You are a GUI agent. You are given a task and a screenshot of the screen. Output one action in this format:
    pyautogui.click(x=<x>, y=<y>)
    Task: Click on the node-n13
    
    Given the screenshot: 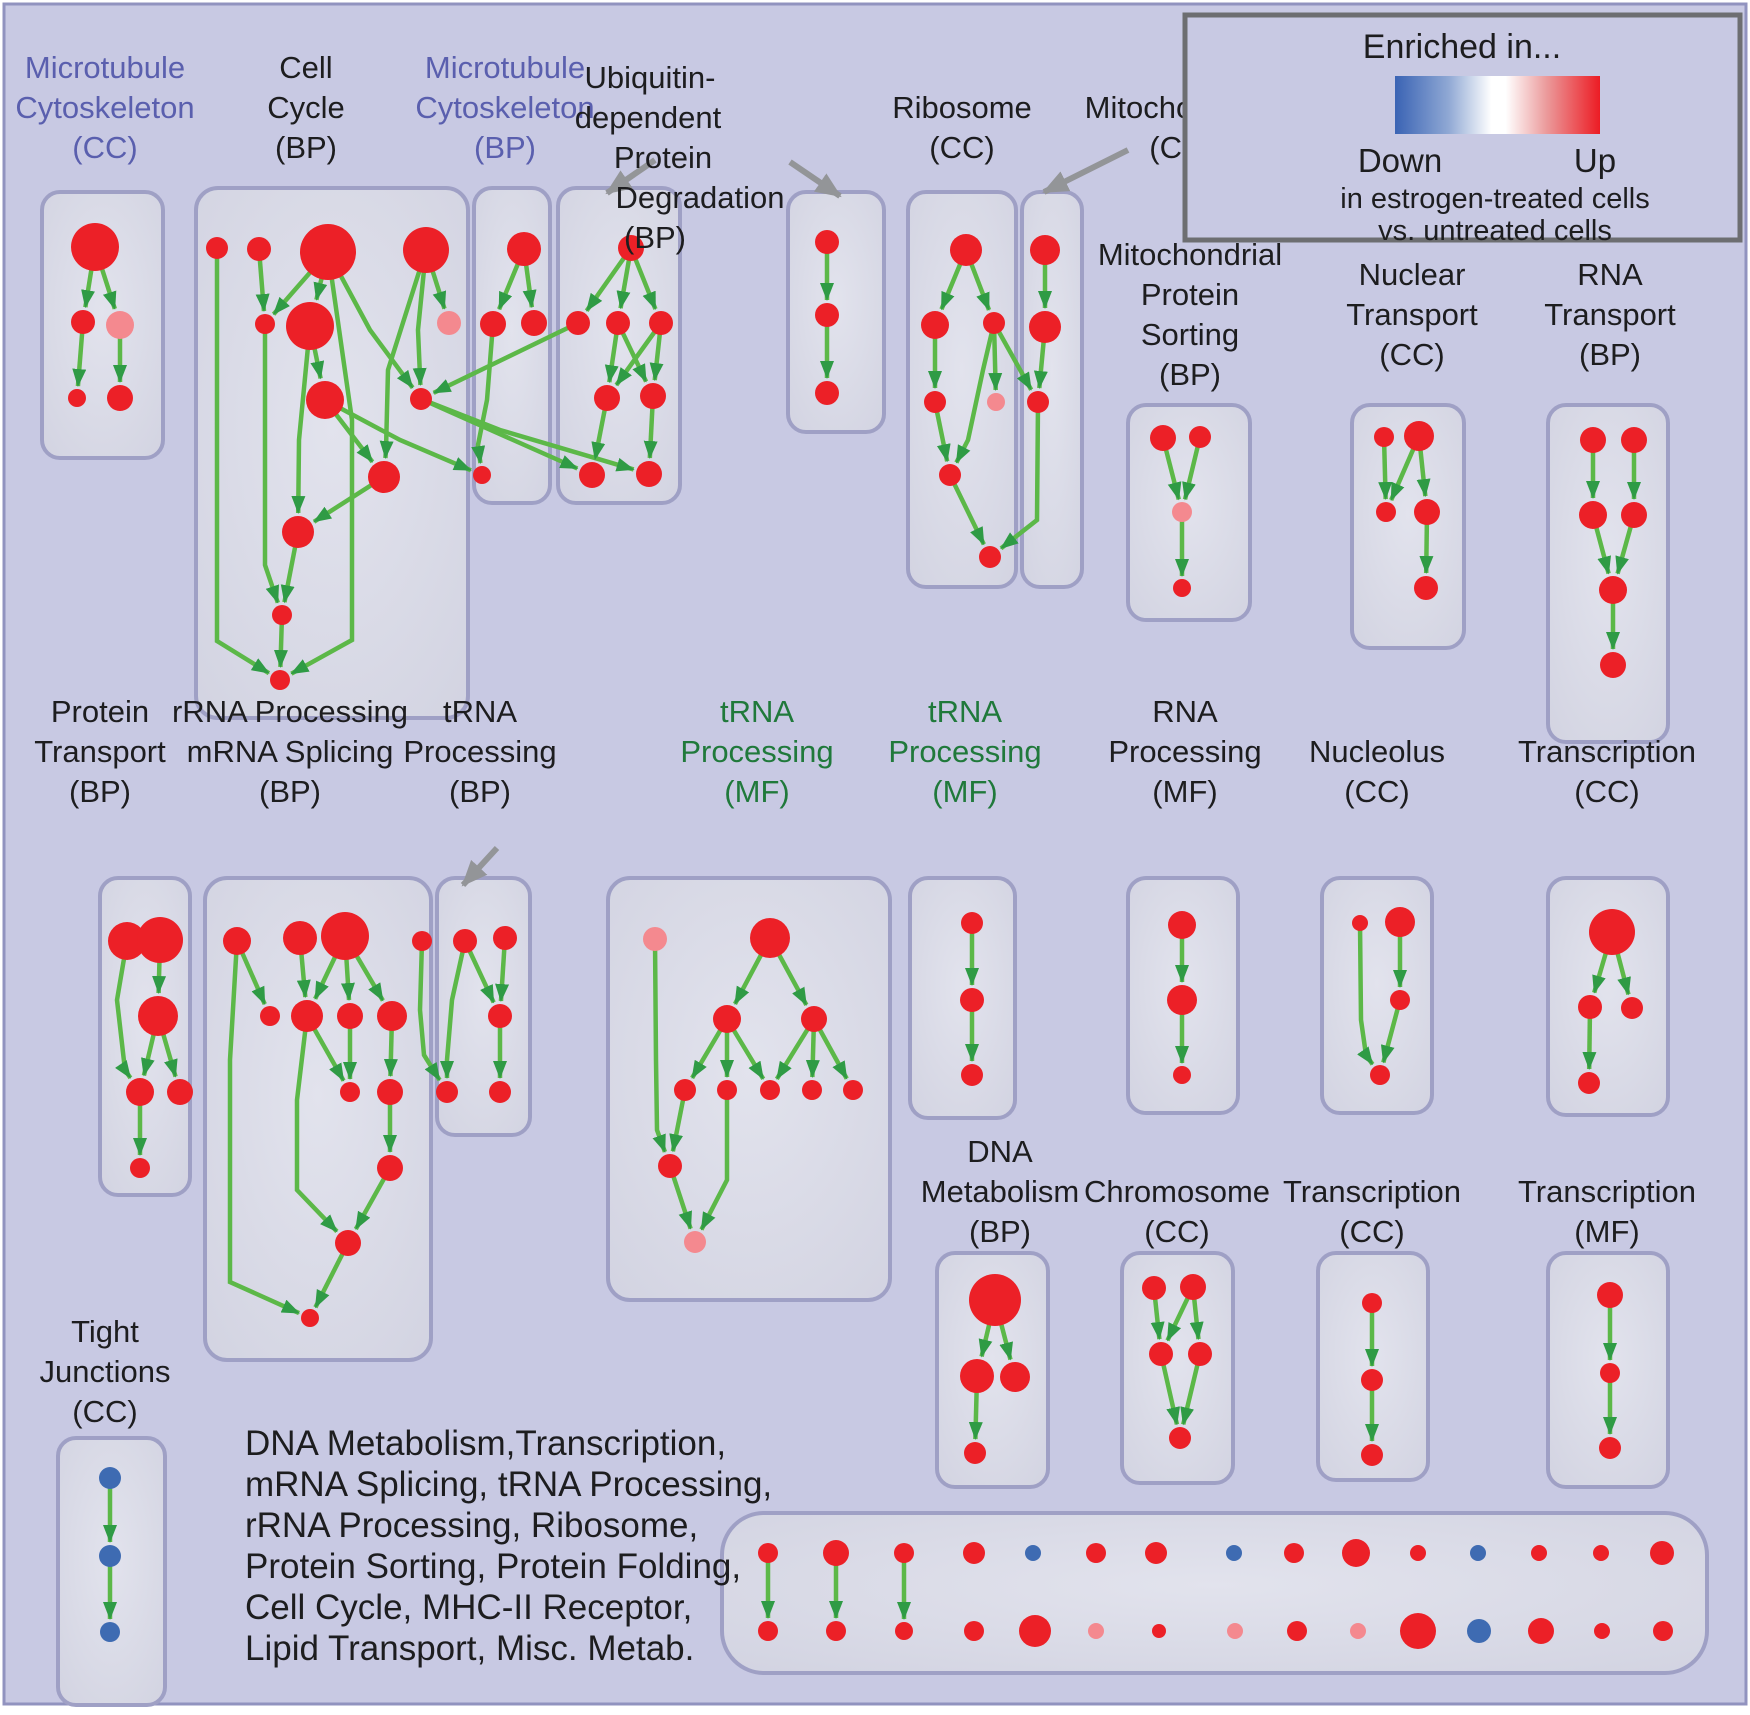 What is the action you would take?
    pyautogui.click(x=280, y=680)
    